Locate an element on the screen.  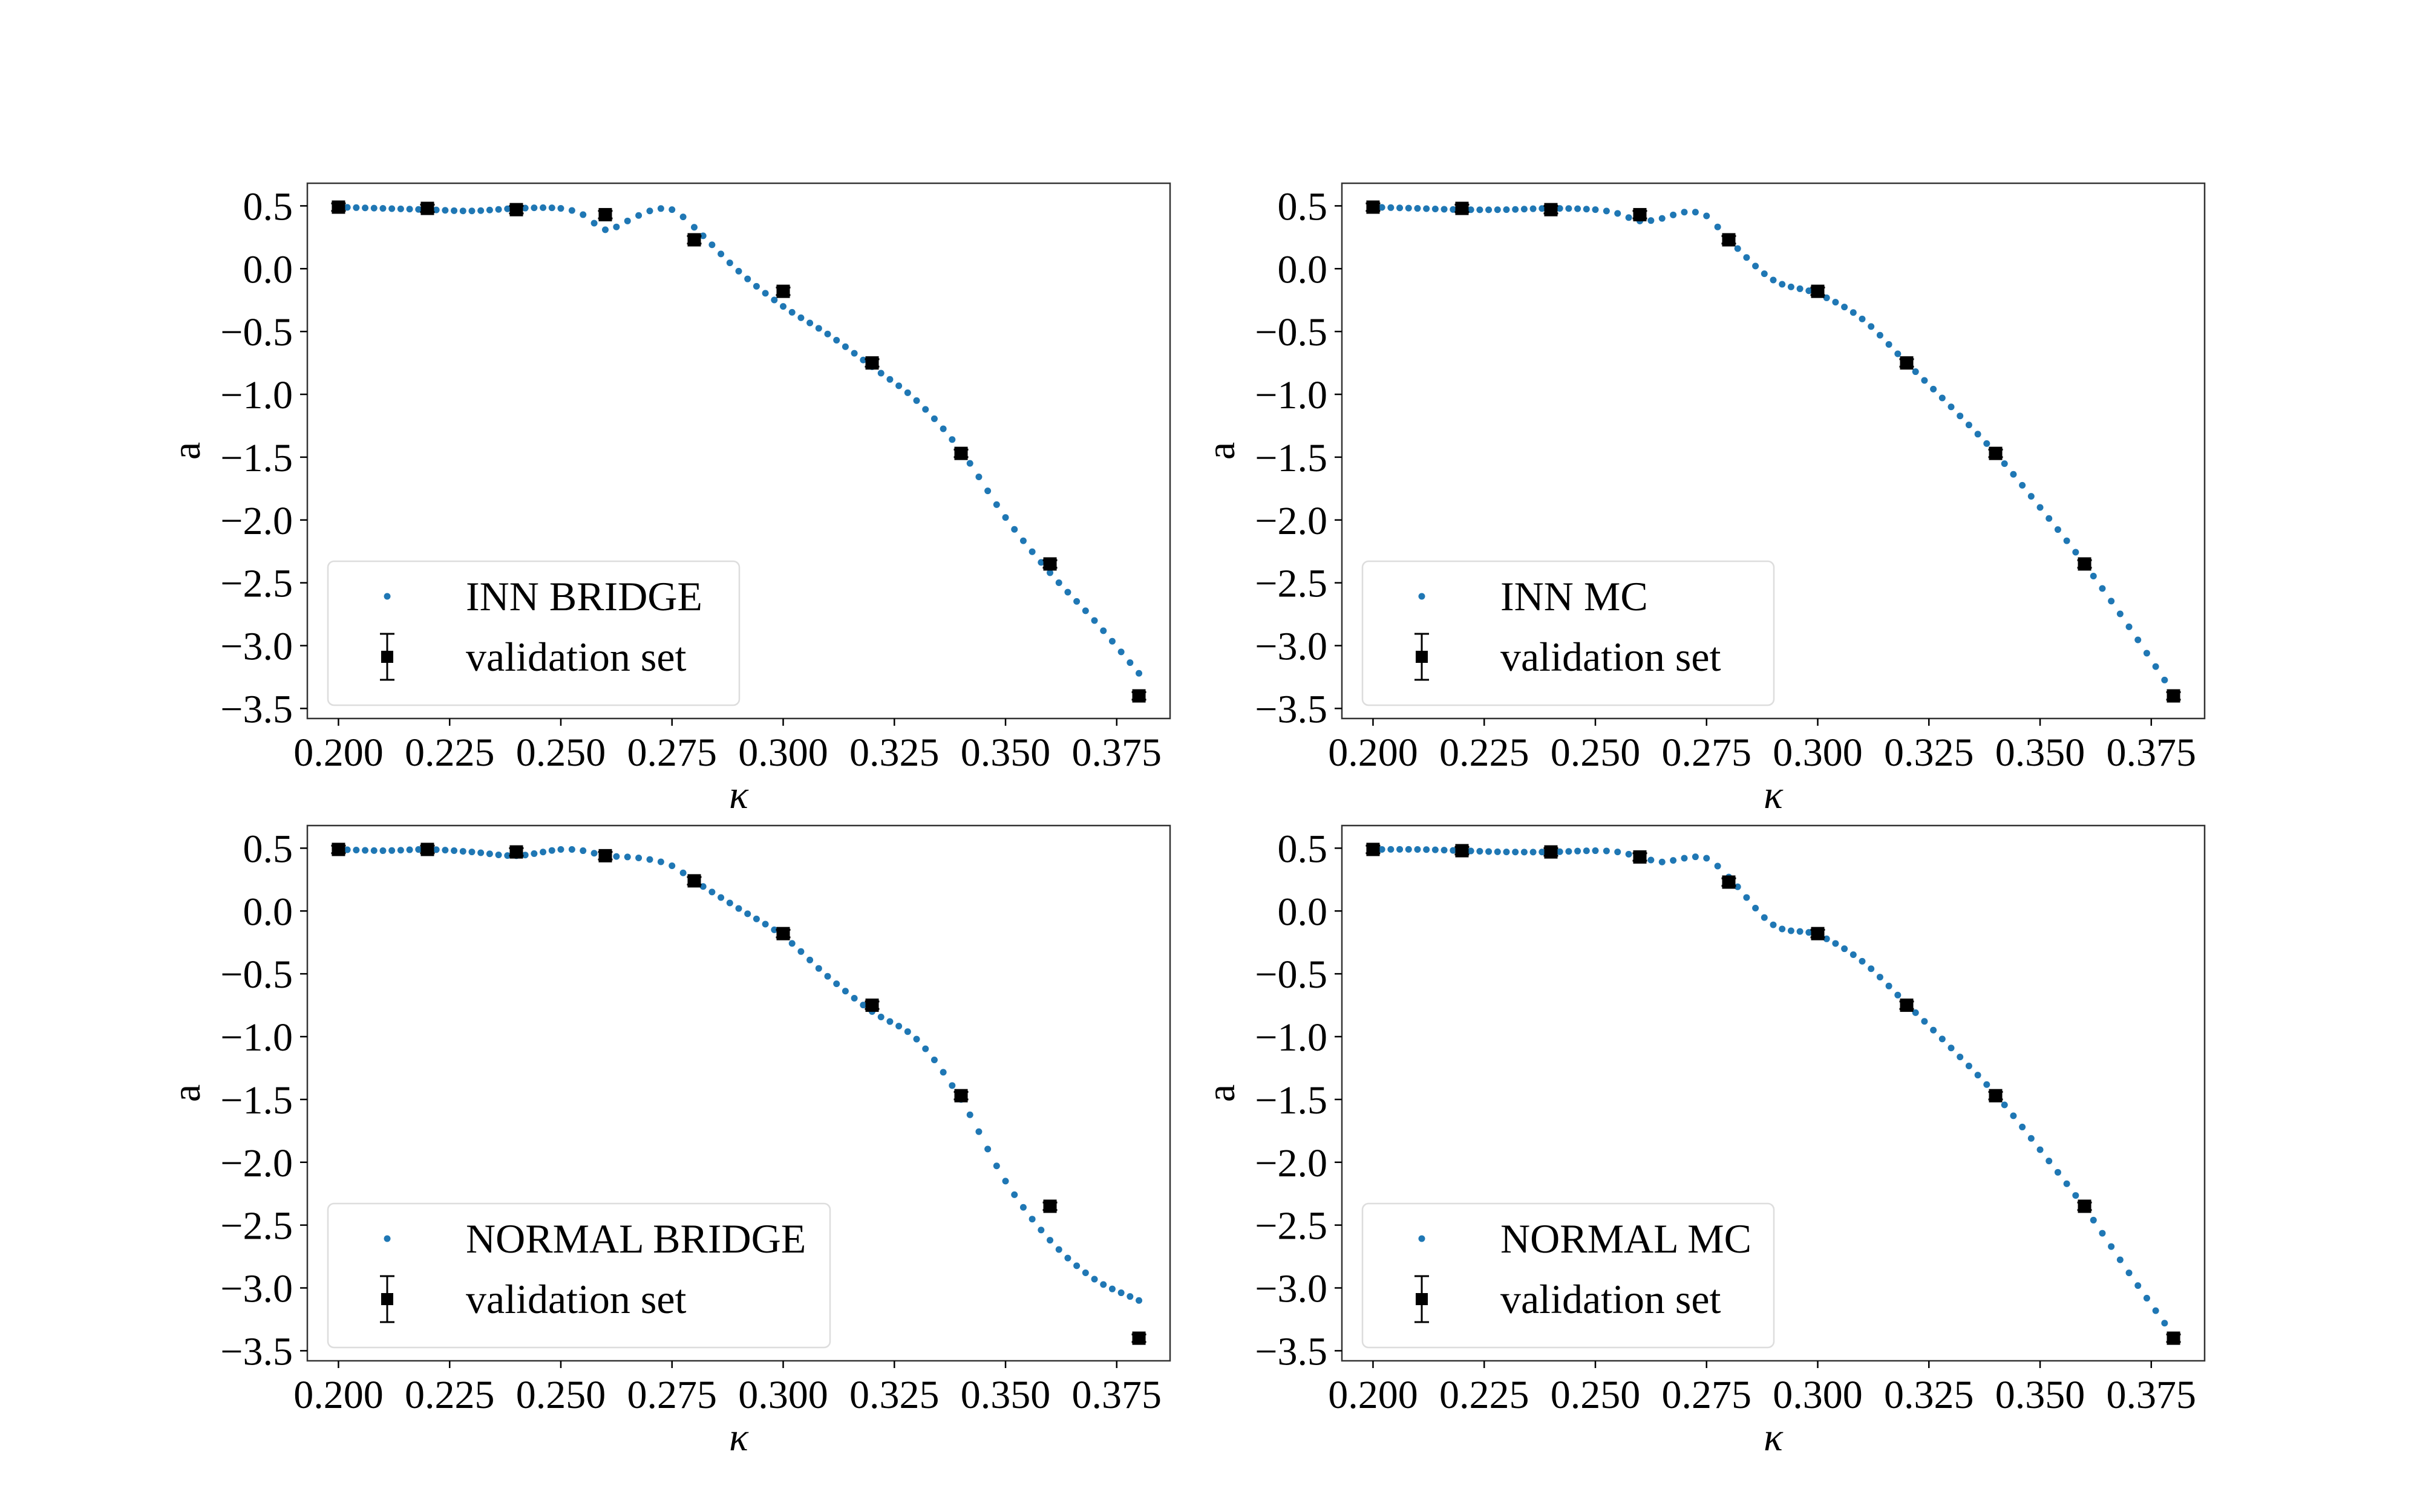
legend: NORMAL BRIDGE validation set is located at coordinates (579, 1275).